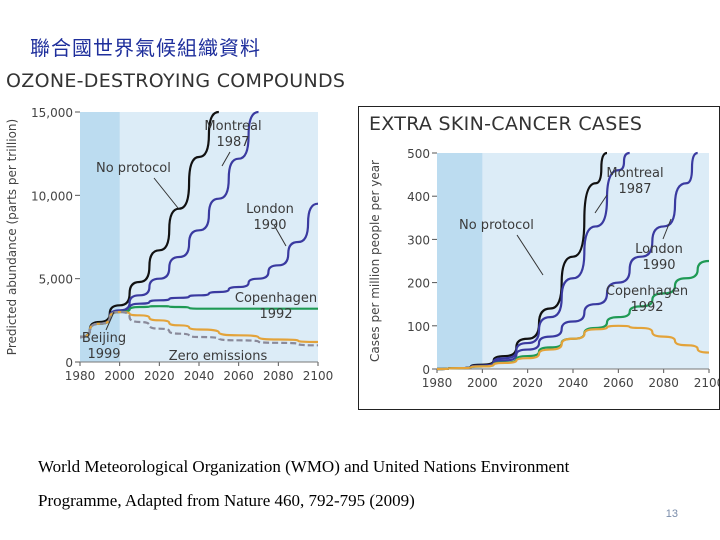 The width and height of the screenshot is (720, 540). What do you see at coordinates (52, 196) in the screenshot?
I see `y-tick-label: 10,000` at bounding box center [52, 196].